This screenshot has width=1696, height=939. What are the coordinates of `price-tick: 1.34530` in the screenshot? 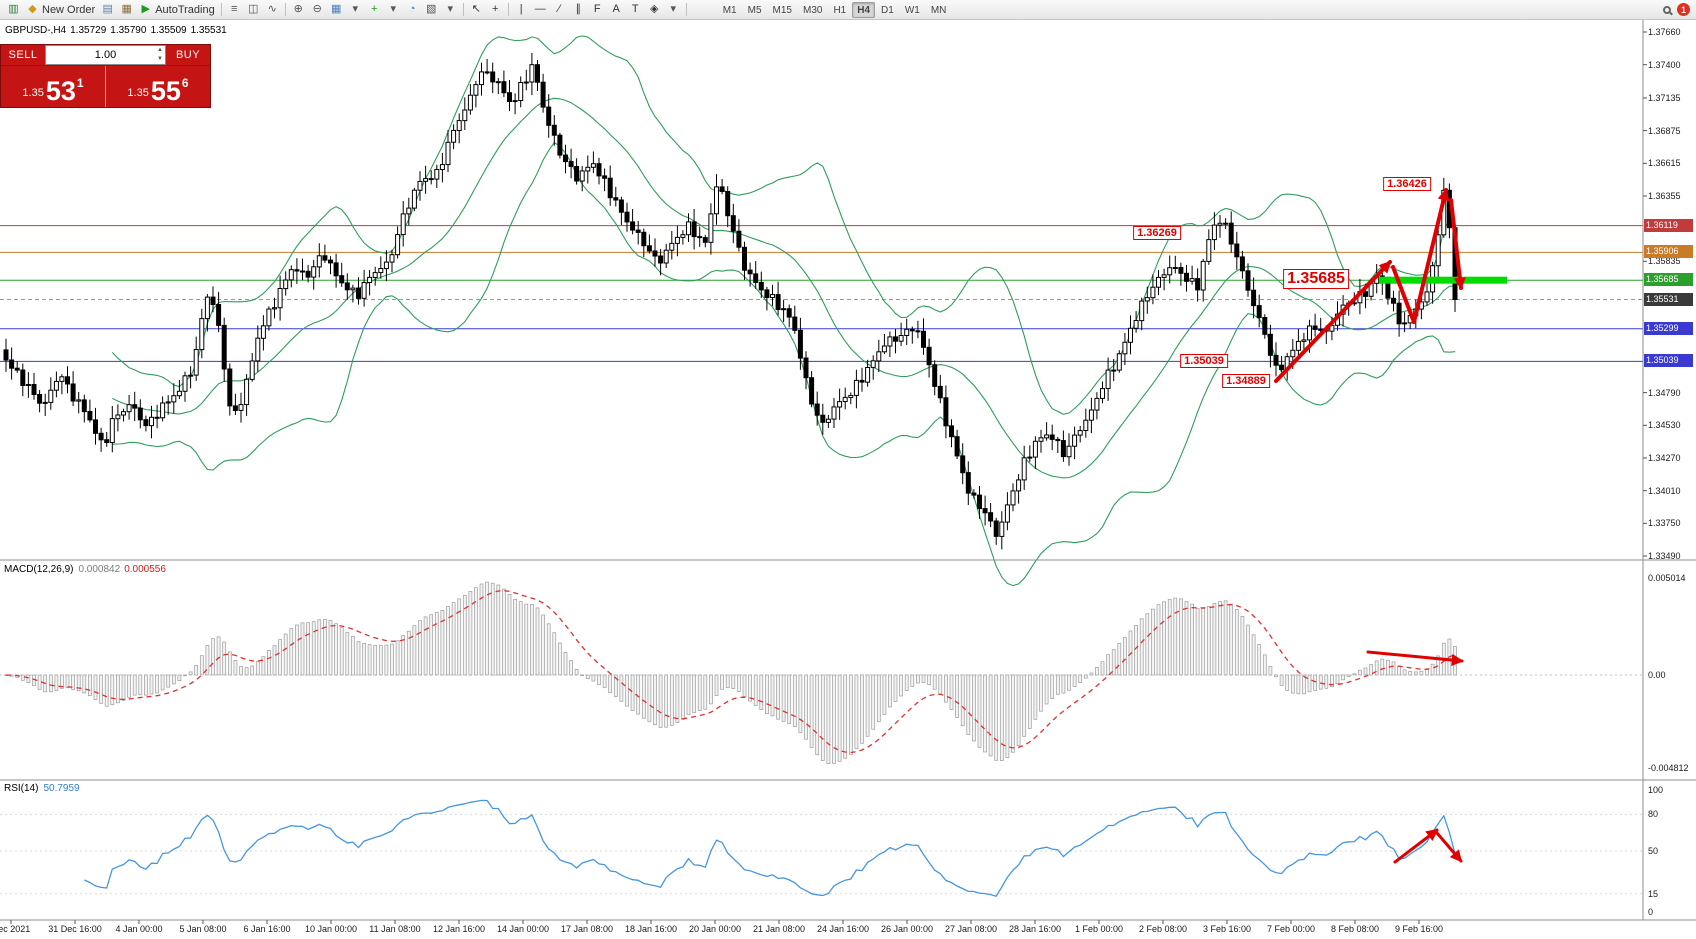 It's located at (1664, 425).